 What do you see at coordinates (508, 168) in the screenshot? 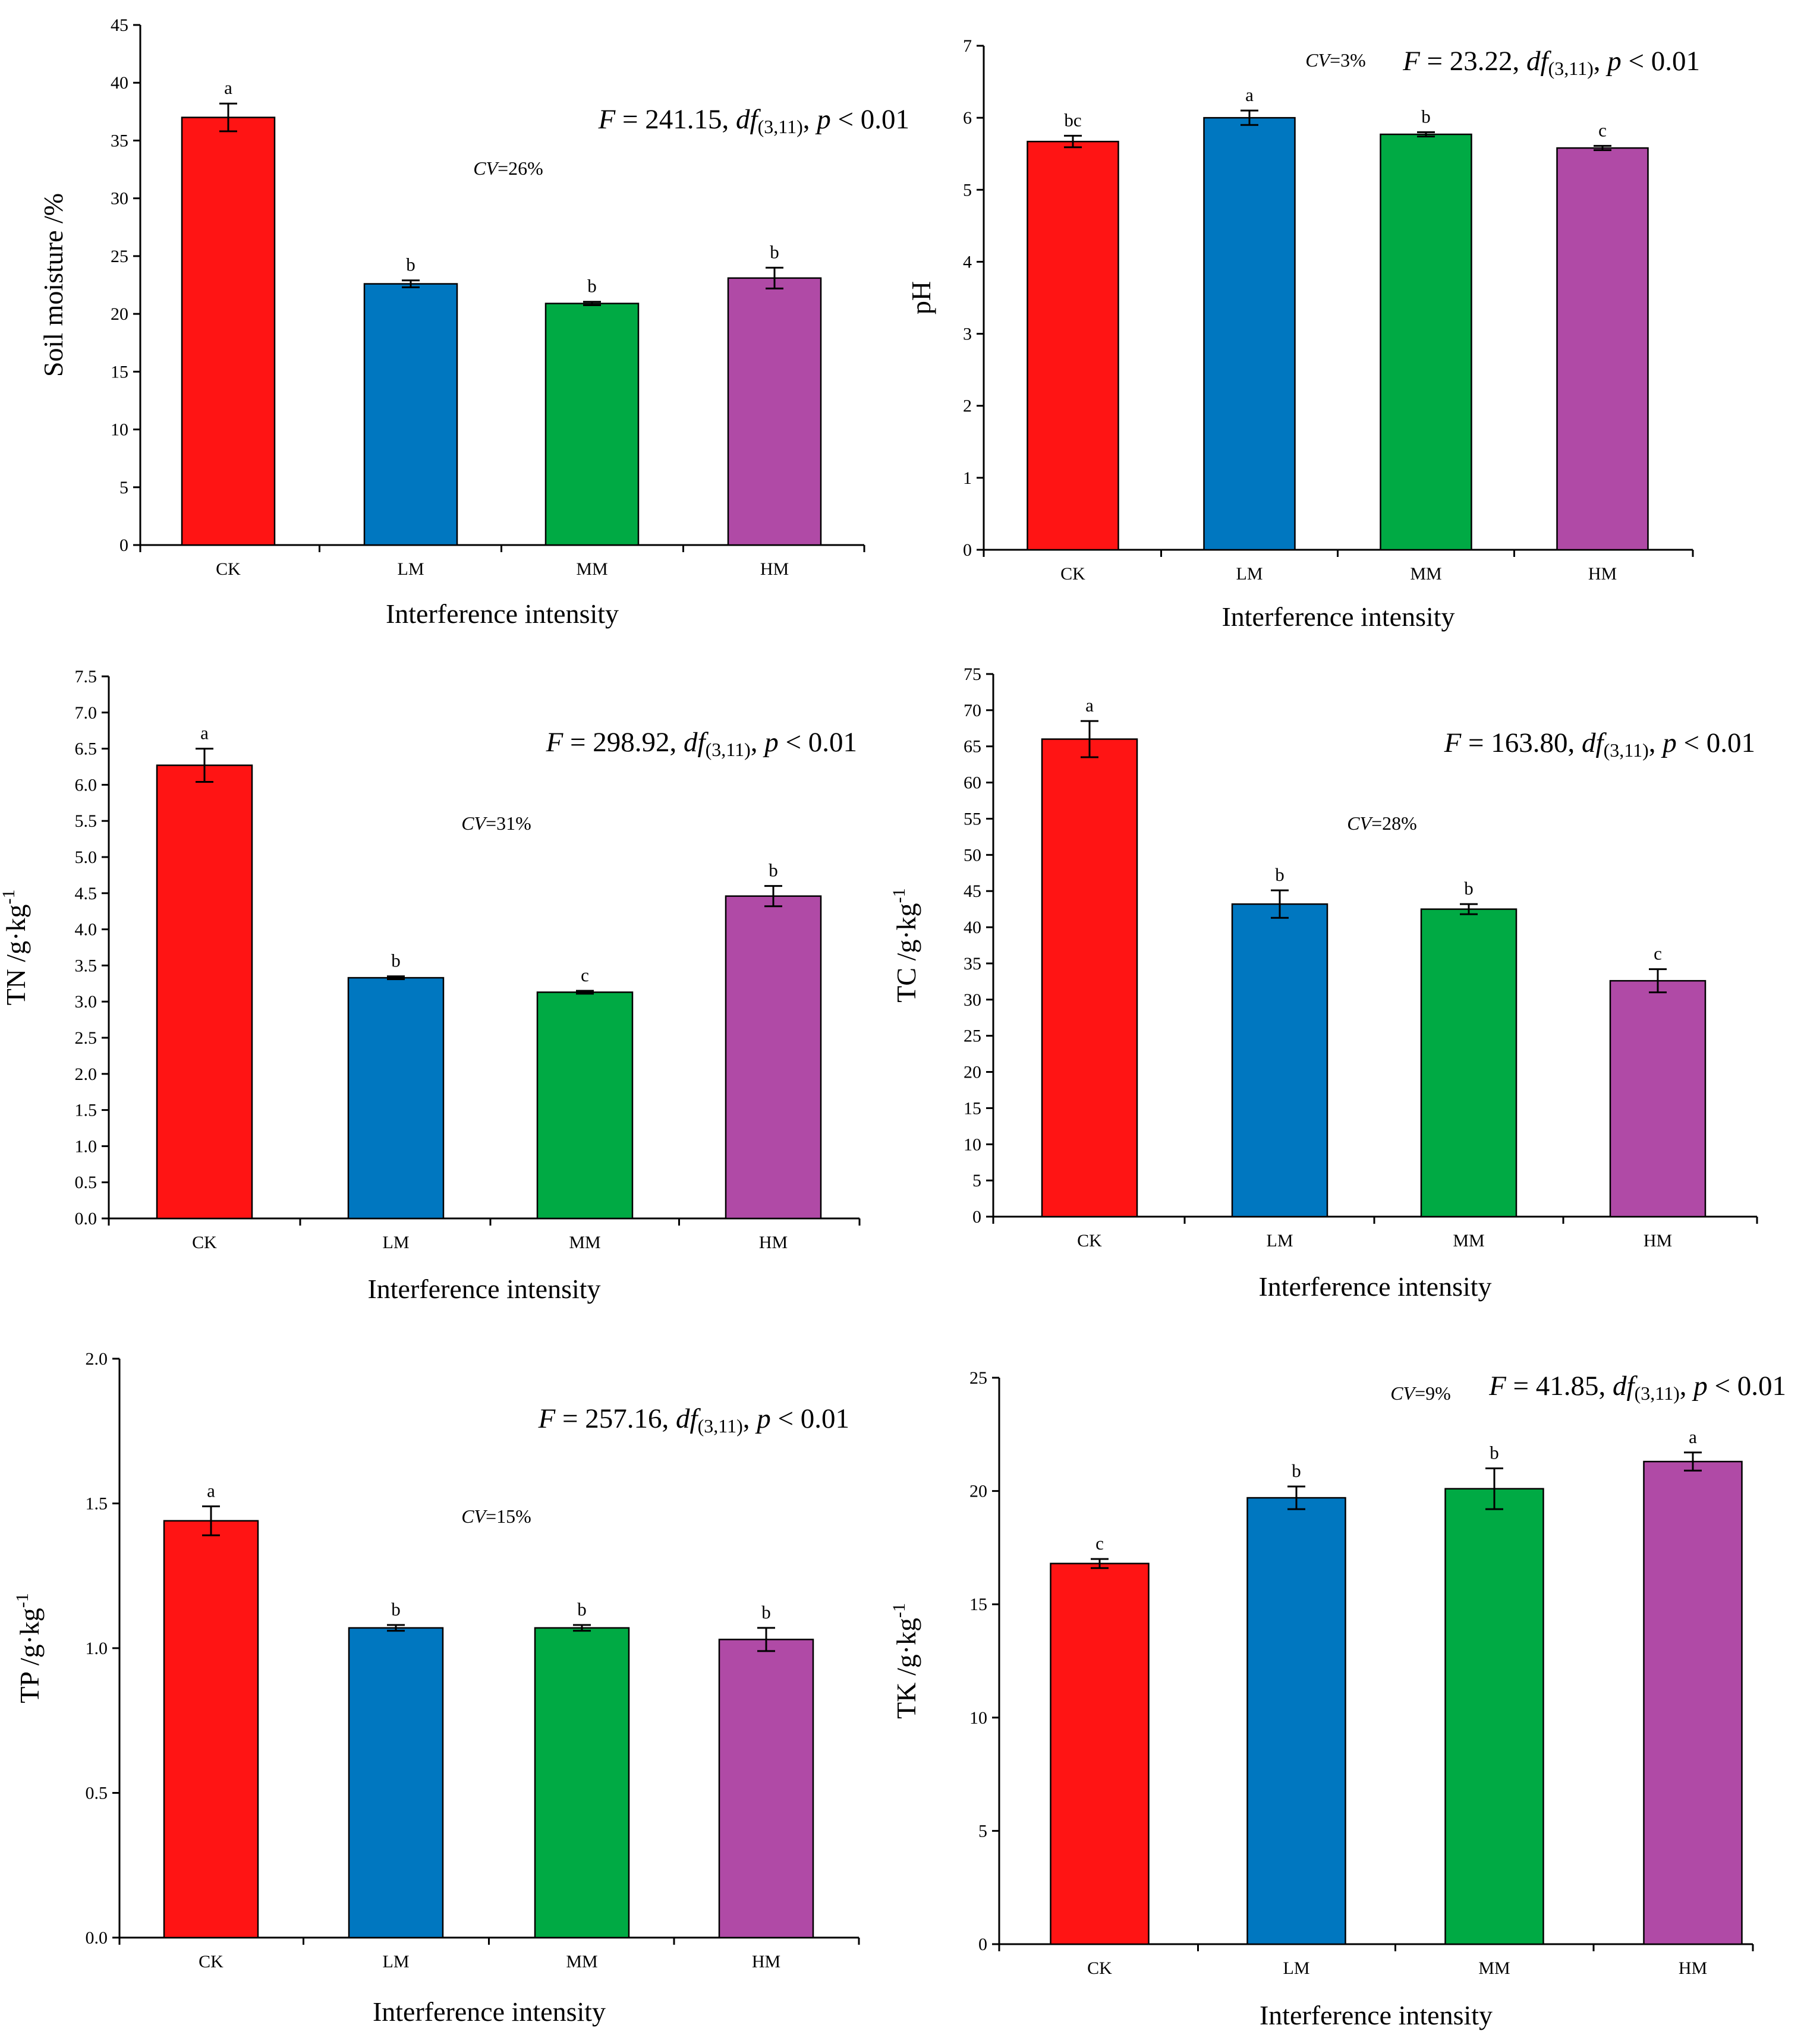
I see `cv-annotation: CV=26%` at bounding box center [508, 168].